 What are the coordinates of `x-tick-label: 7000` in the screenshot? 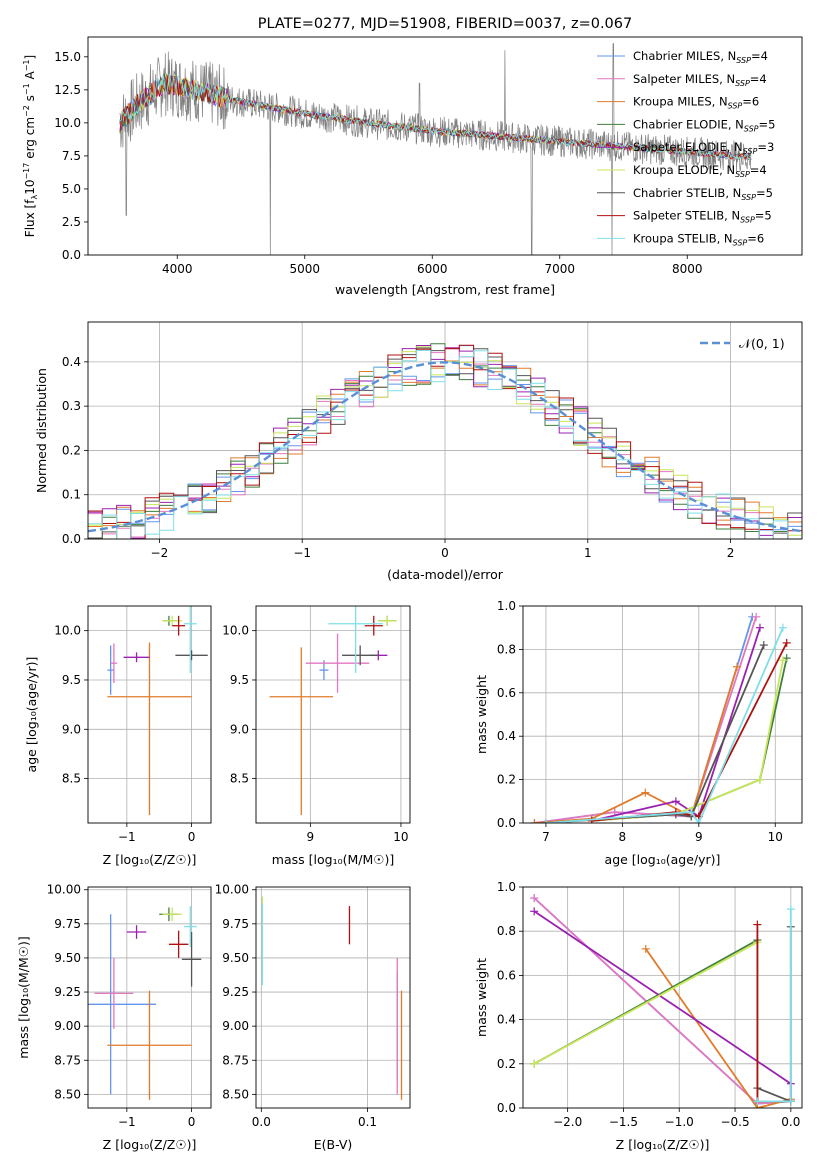 It's located at (559, 269).